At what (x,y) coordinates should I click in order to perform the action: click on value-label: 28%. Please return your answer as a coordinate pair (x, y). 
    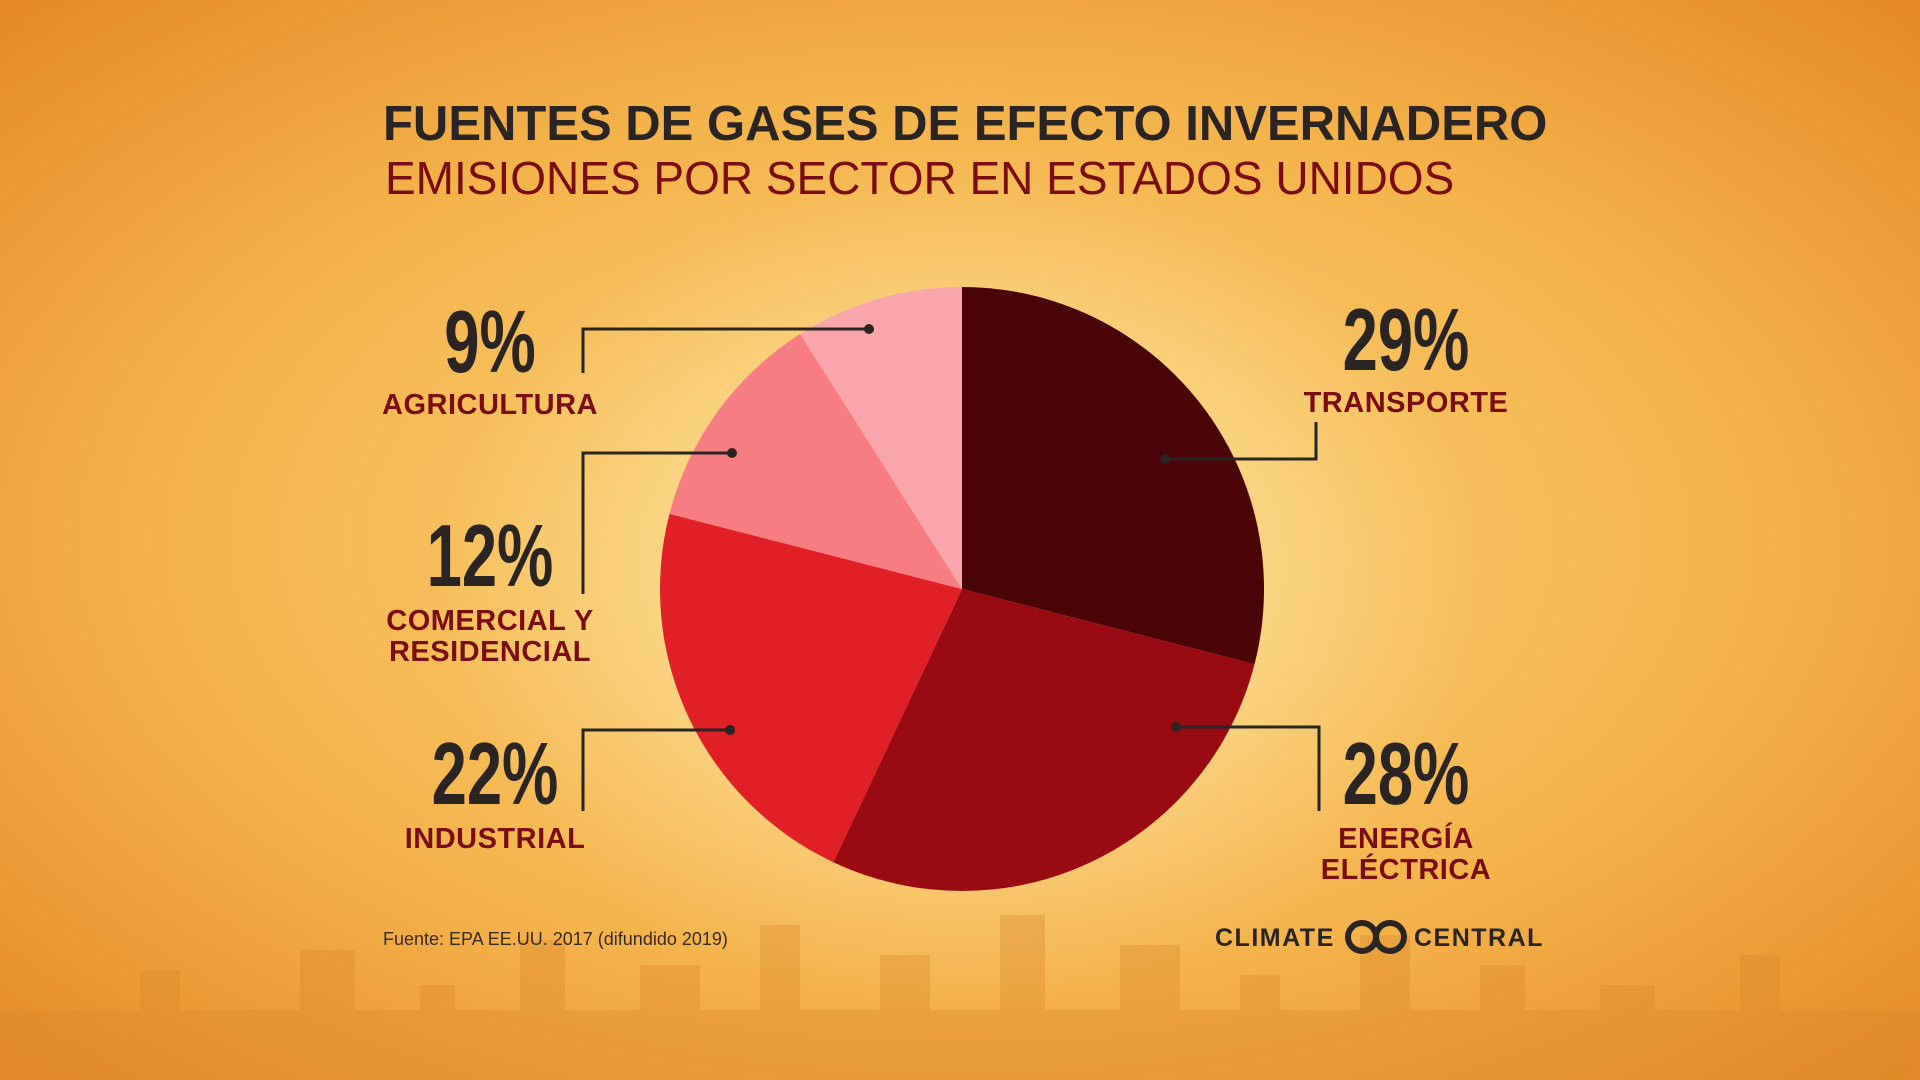
    Looking at the image, I should click on (1406, 775).